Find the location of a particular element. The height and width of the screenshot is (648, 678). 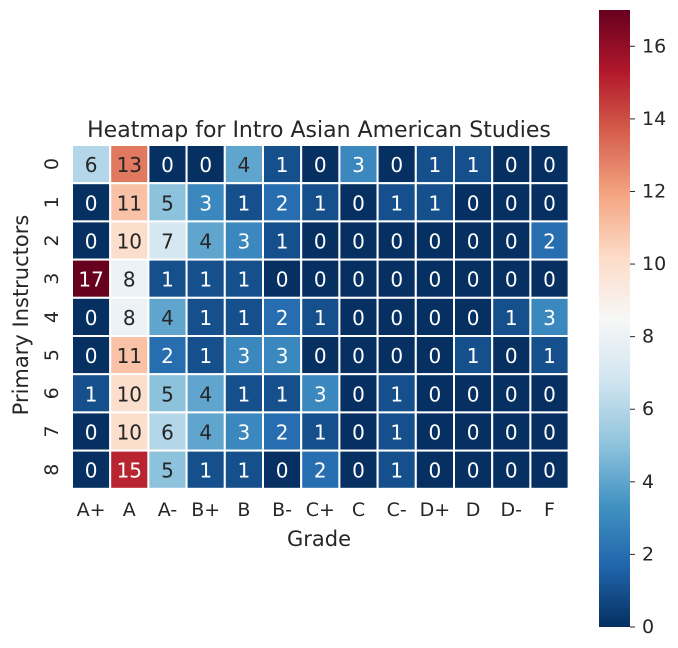

x-tick-label: C is located at coordinates (358, 510).